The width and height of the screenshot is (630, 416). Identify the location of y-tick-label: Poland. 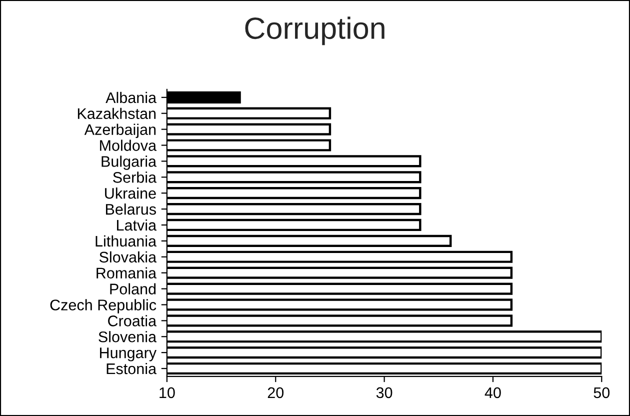
(133, 288).